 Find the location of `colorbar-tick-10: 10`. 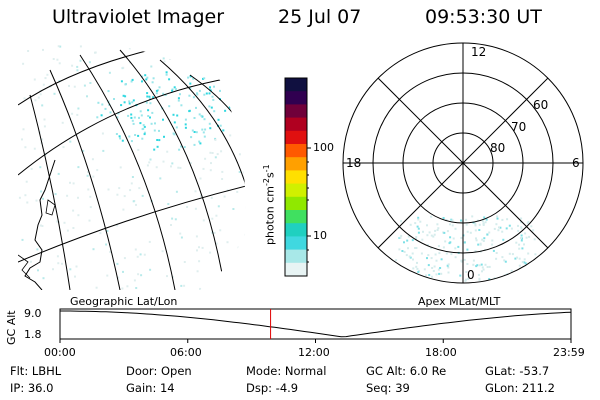

colorbar-tick-10: 10 is located at coordinates (320, 235).